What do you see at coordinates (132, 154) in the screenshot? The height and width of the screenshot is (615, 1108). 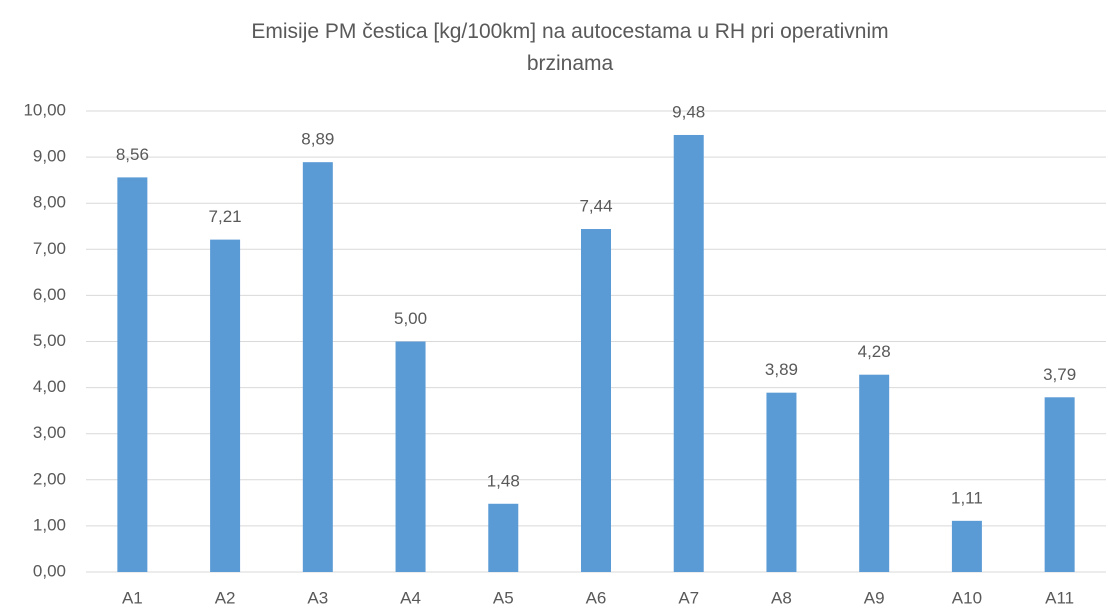 I see `data-label: 8,56` at bounding box center [132, 154].